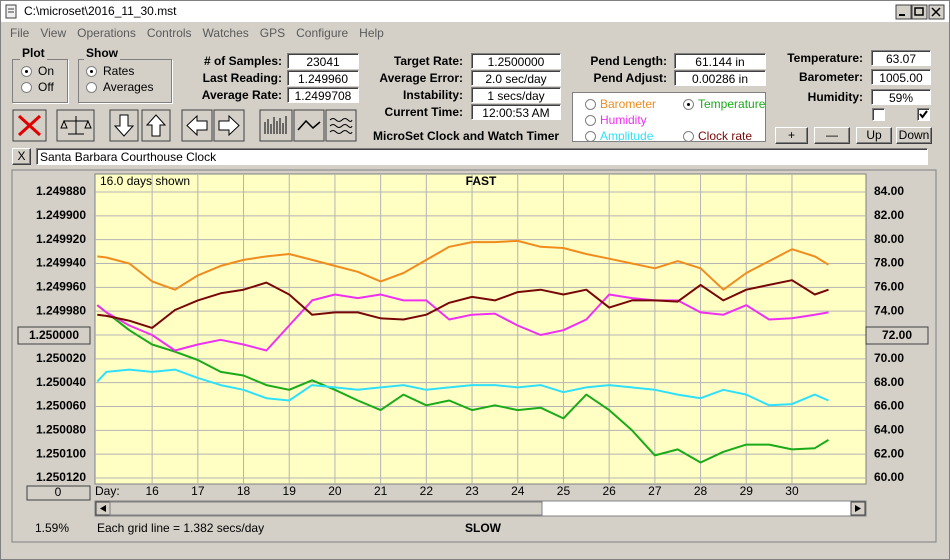 The width and height of the screenshot is (950, 560). I want to click on line-view-button, so click(309, 125).